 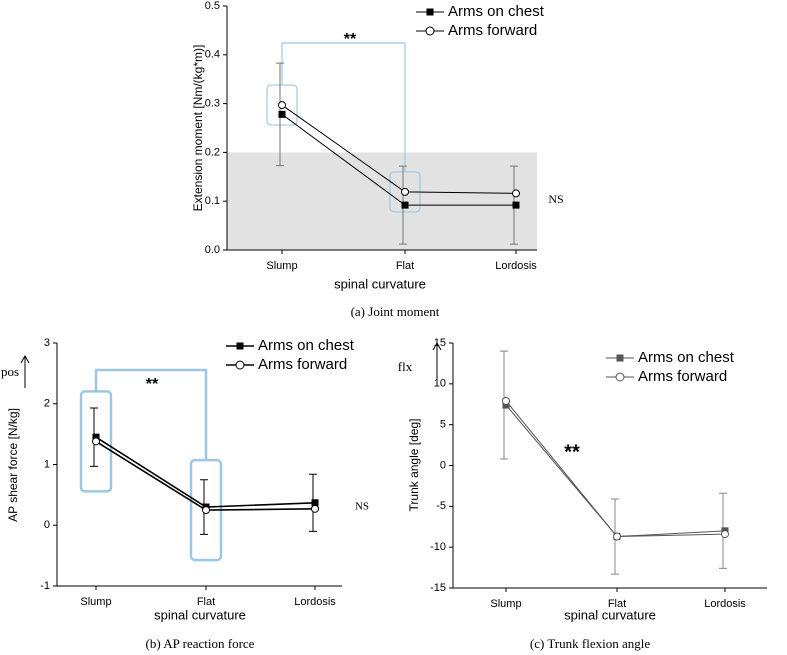 I want to click on y-tick-label: -5, so click(x=441, y=506).